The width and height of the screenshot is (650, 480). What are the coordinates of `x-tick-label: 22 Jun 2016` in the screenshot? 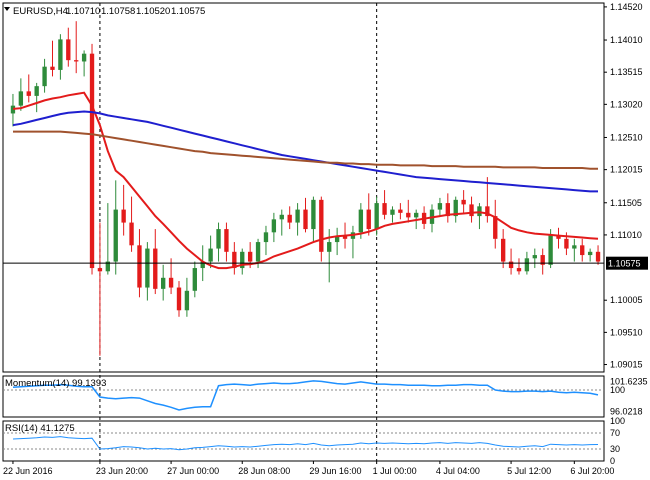 It's located at (28, 471).